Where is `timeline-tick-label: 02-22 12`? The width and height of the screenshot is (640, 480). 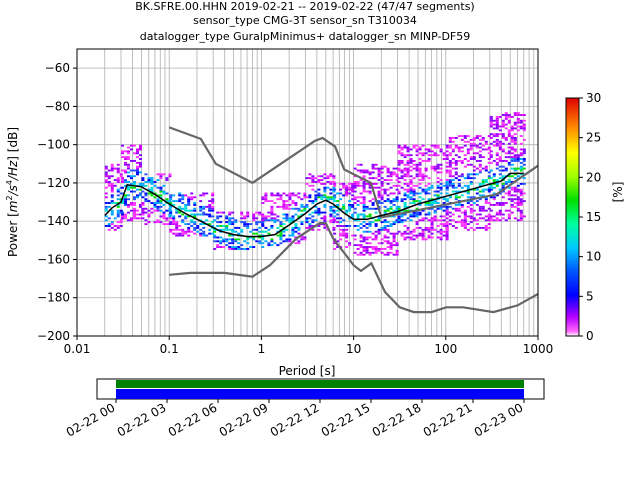 timeline-tick-label: 02-22 12 is located at coordinates (295, 419).